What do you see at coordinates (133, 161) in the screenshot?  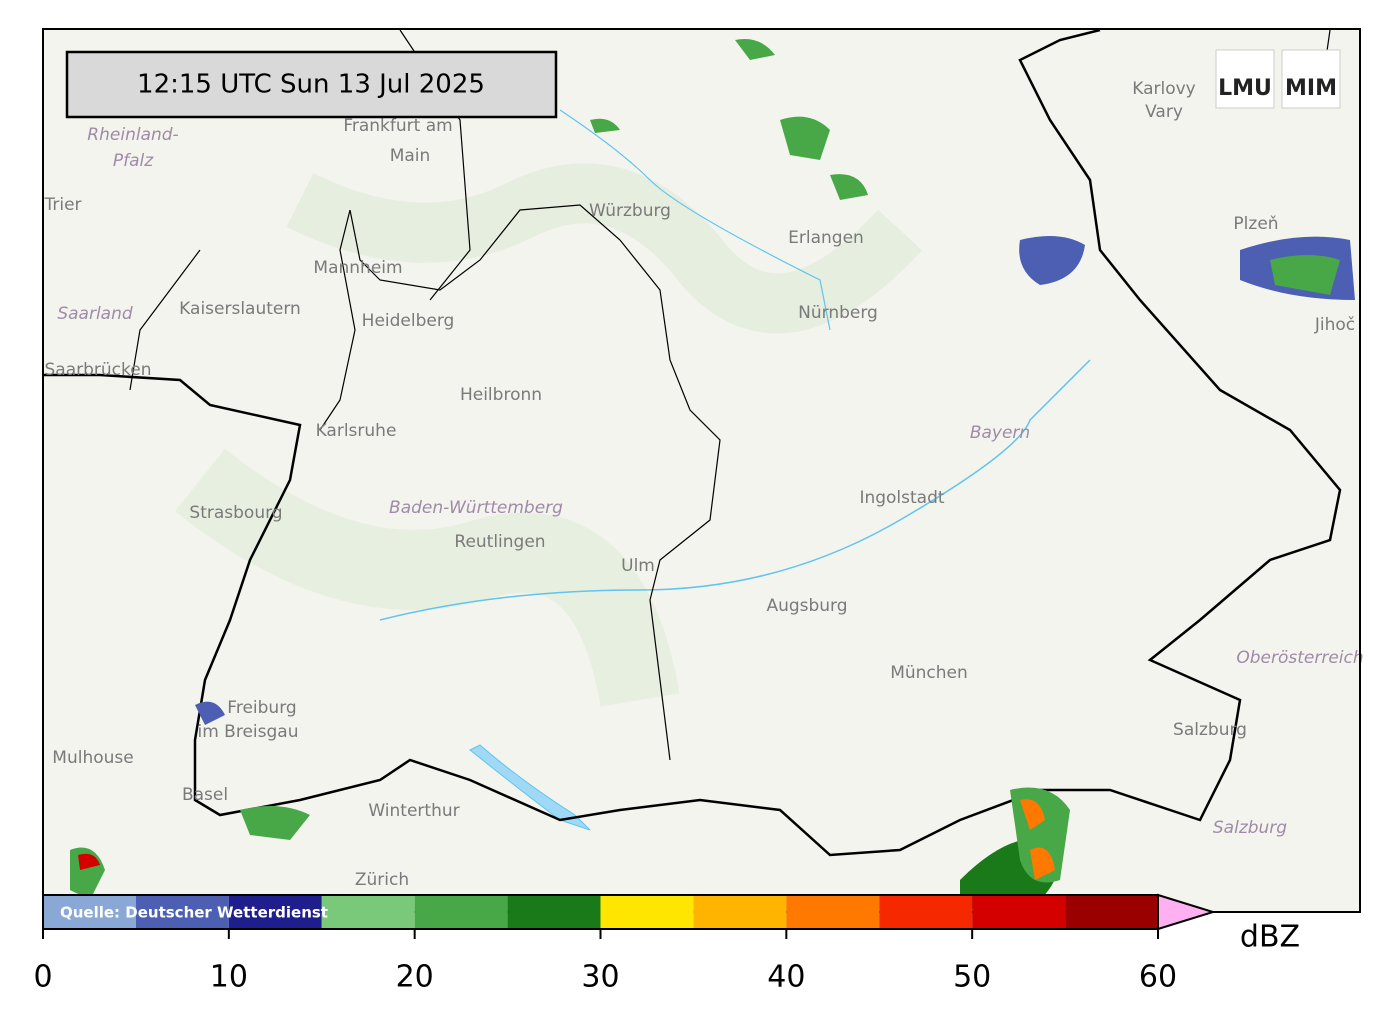 I see `place-label: Pfalz` at bounding box center [133, 161].